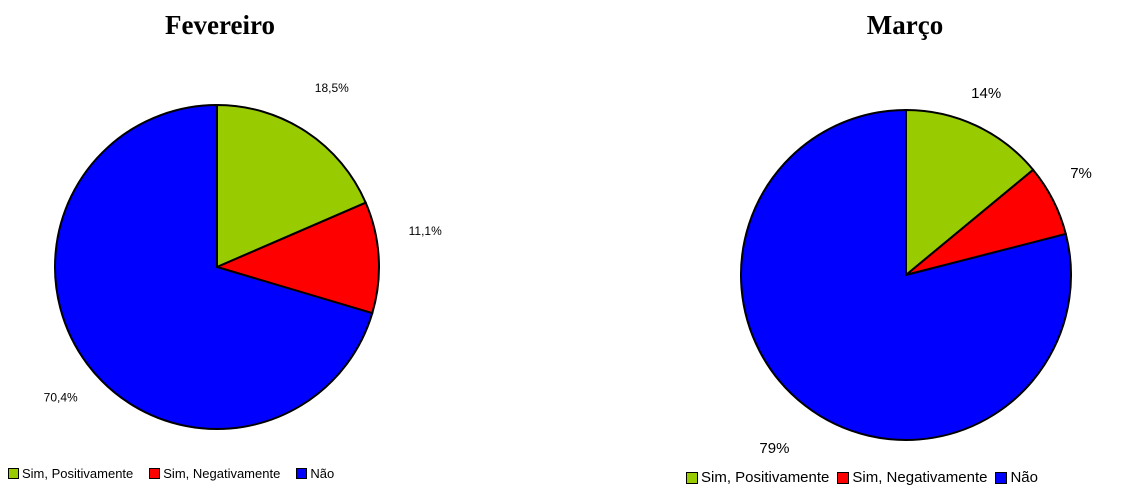 This screenshot has width=1130, height=486. Describe the element at coordinates (332, 88) in the screenshot. I see `data-label: 18,5%` at that location.